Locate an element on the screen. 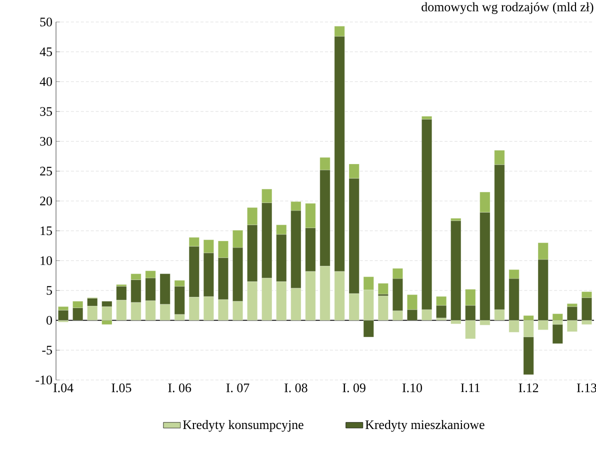 Image resolution: width=596 pixels, height=461 pixels. chart-title: domowych wg rodzajów (mld zł) is located at coordinates (508, 8).